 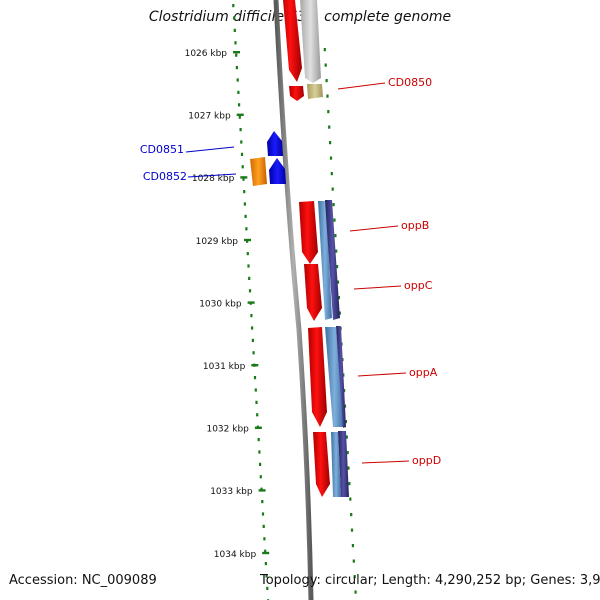 I want to click on reverse-arrow-cd0852-blue, so click(x=277, y=171).